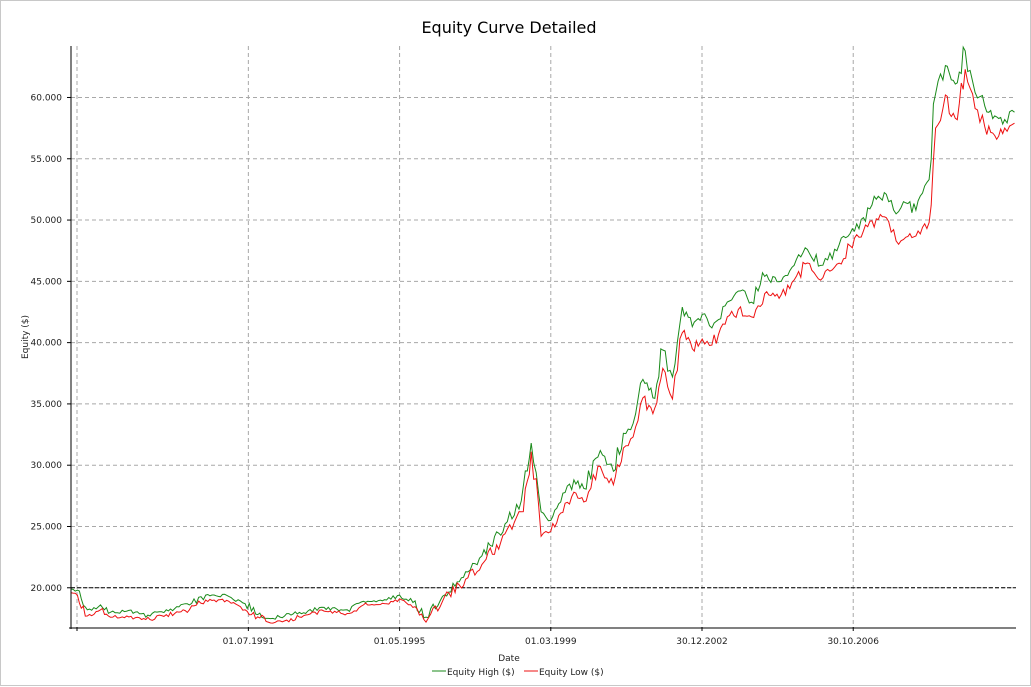 Image resolution: width=1031 pixels, height=687 pixels. Describe the element at coordinates (571, 673) in the screenshot. I see `legend-label: Equity Low ($)` at that location.